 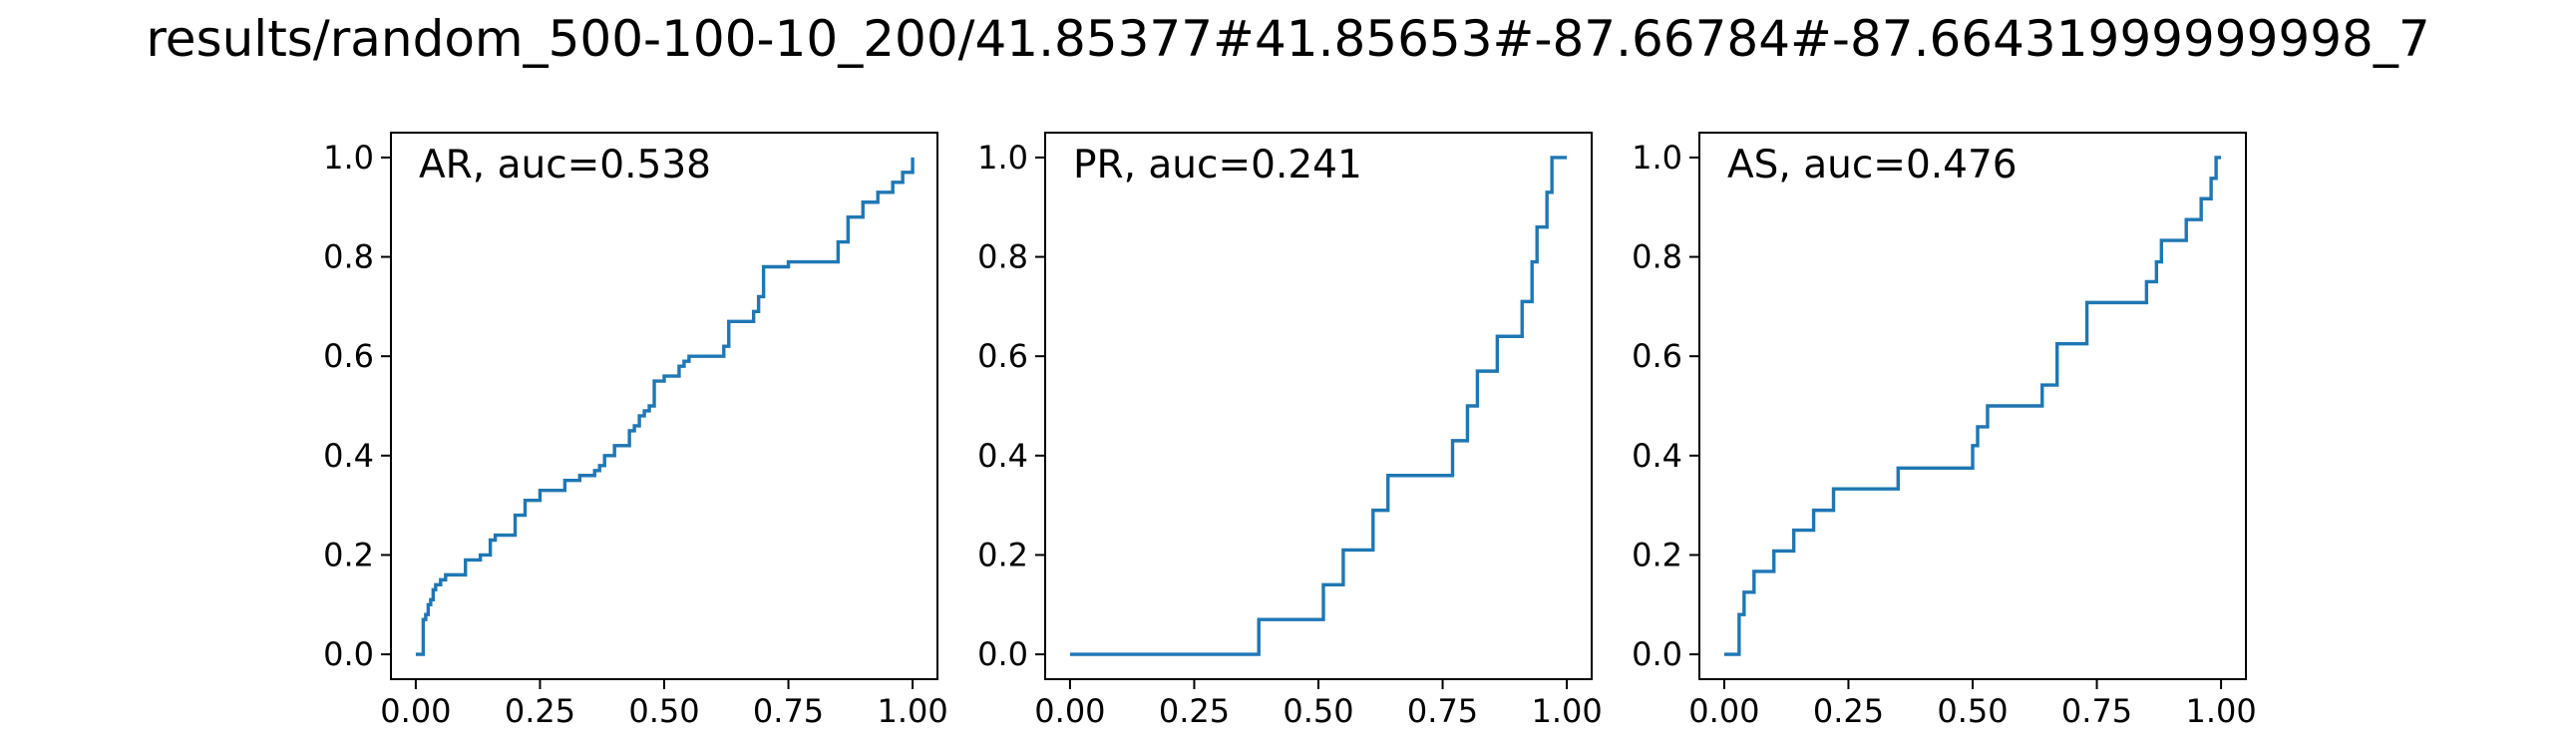 What do you see at coordinates (565, 165) in the screenshot?
I see `subplot-title: AR, auc=0.538` at bounding box center [565, 165].